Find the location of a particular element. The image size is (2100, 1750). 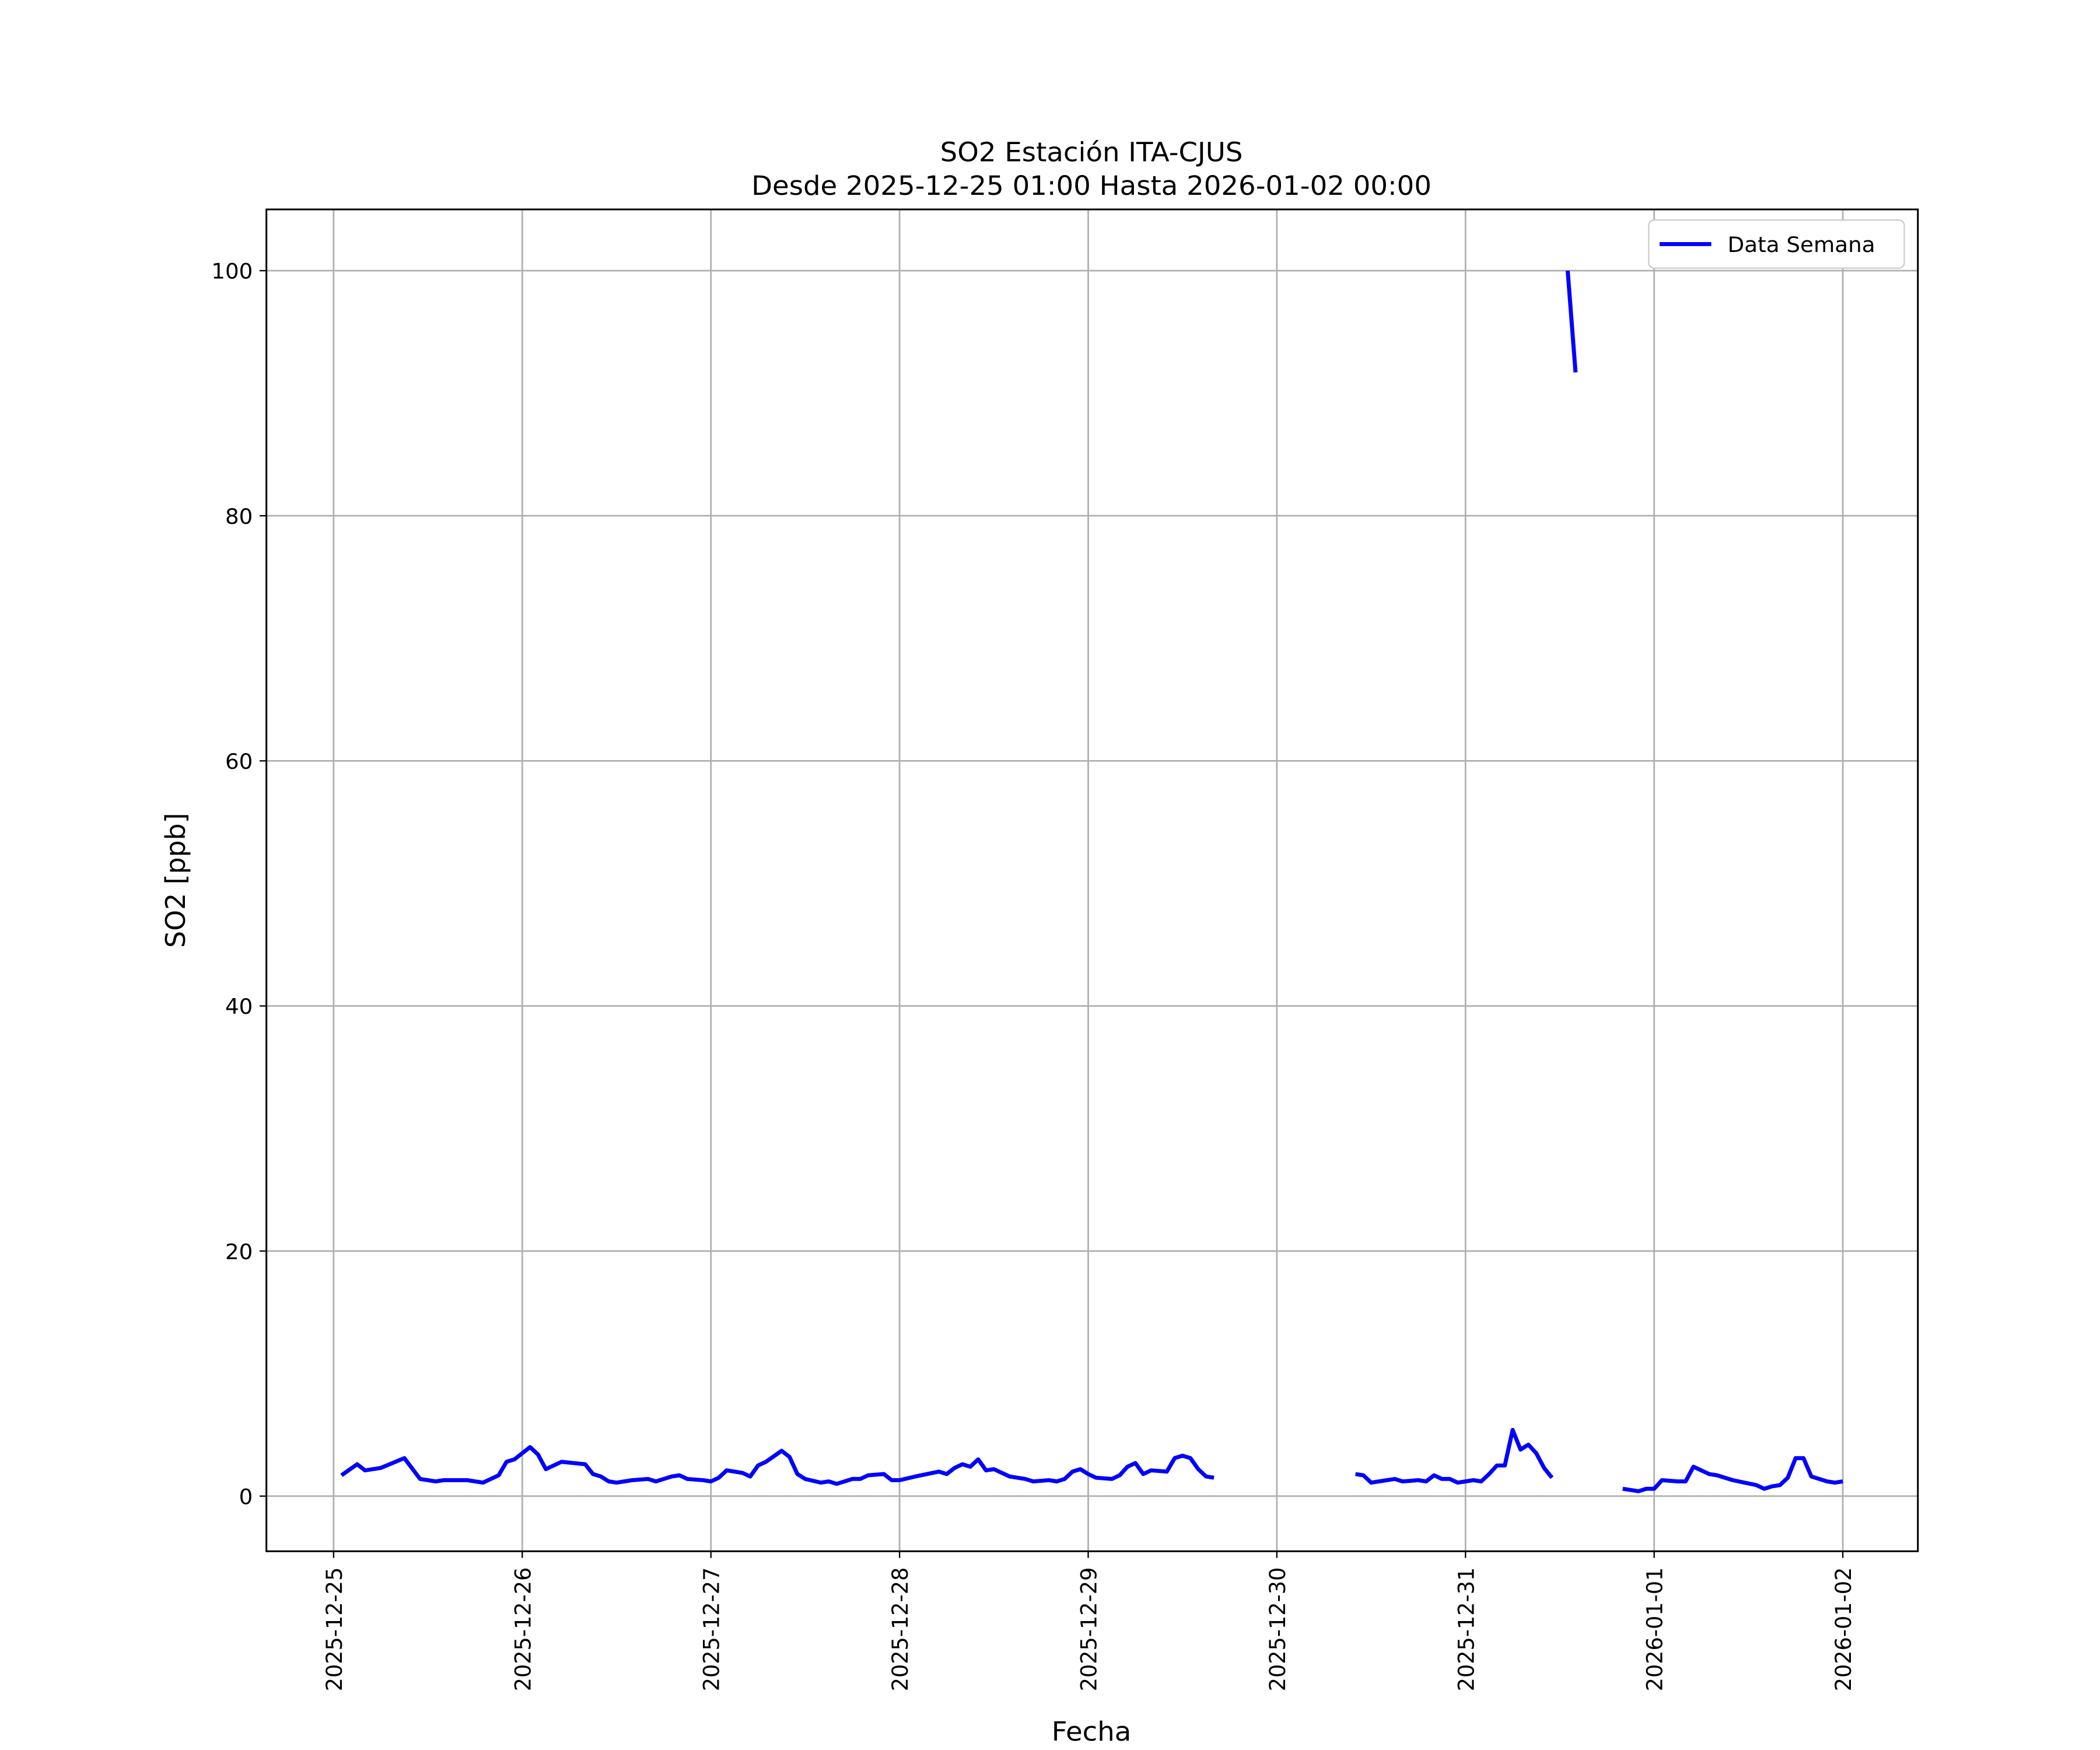

x-tick-label: 2025-12-26 is located at coordinates (523, 1629).